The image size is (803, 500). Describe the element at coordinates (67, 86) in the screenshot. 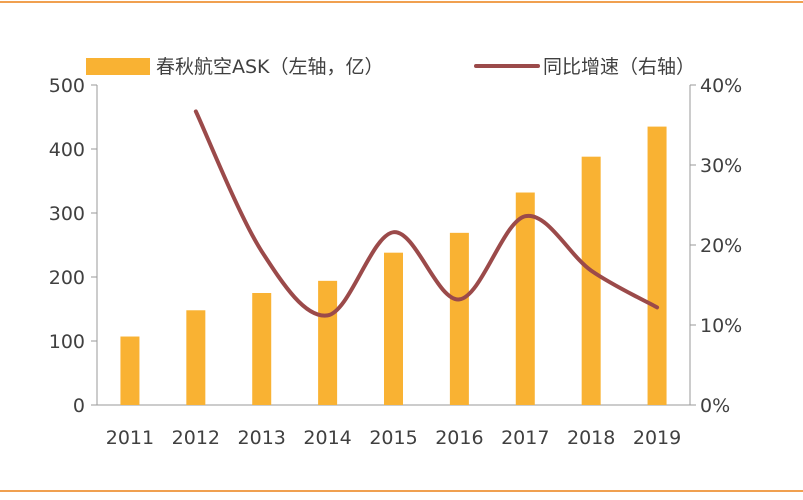

I see `left-tick-label: 500` at that location.